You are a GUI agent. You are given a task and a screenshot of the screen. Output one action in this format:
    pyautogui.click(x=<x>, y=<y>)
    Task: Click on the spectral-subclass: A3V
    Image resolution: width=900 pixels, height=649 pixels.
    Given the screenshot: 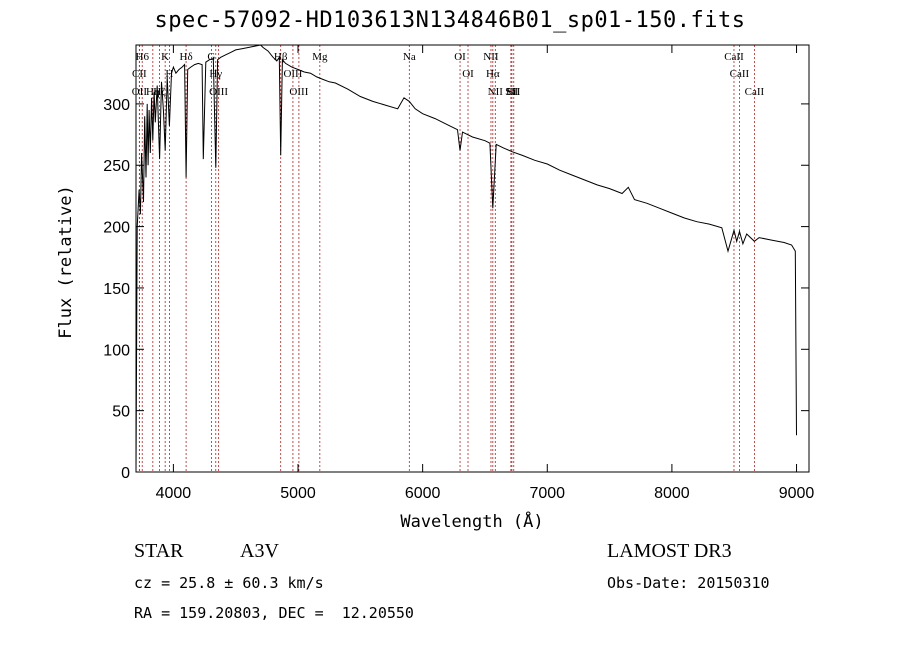 What is the action you would take?
    pyautogui.click(x=259, y=551)
    